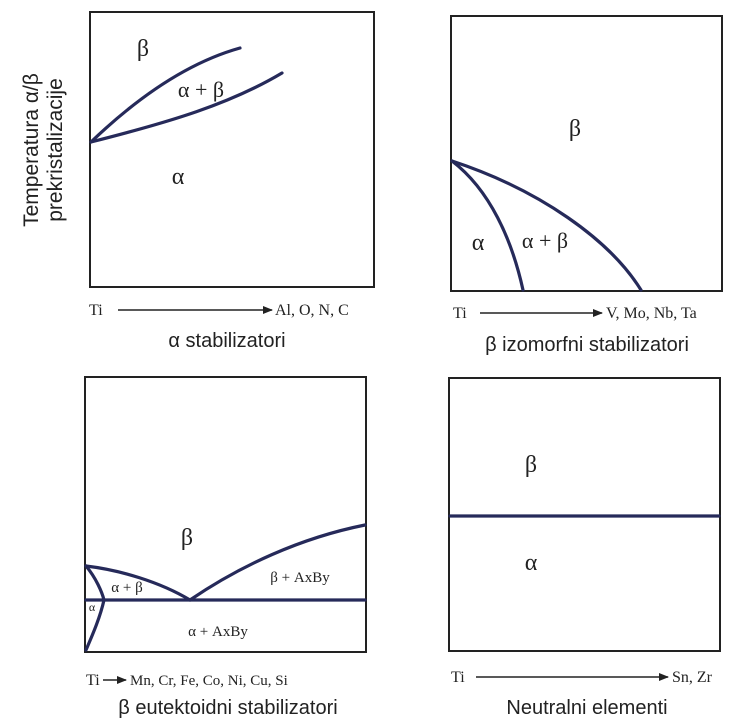 The image size is (729, 722). What do you see at coordinates (209, 681) in the screenshot?
I see `axis-end-label: Mn, Cr, Fe, Co, Ni, Cu, Si` at bounding box center [209, 681].